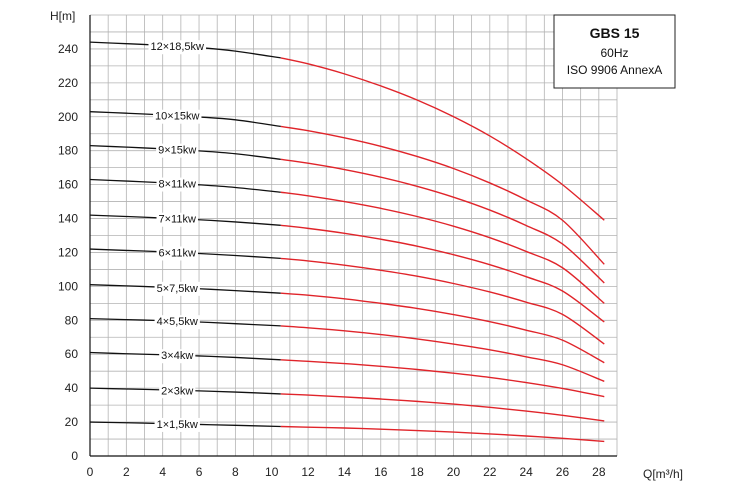  Describe the element at coordinates (663, 474) in the screenshot. I see `x-axis-title: Q[m³/h]` at that location.